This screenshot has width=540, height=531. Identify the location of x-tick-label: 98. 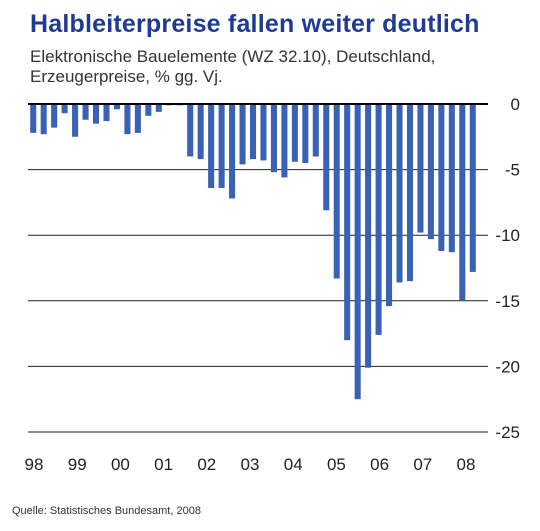
(34, 464).